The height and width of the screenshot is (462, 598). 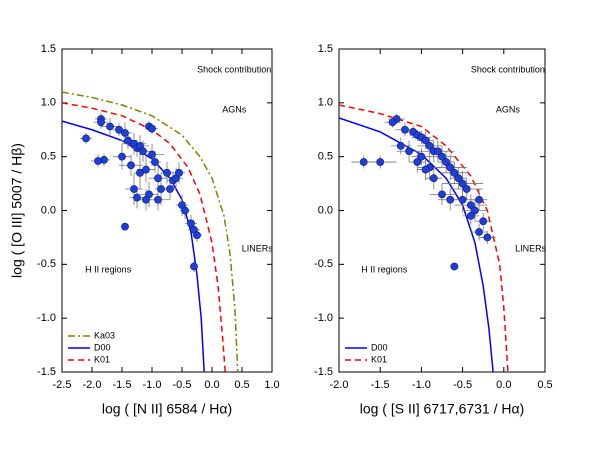 I want to click on y-axis-label: log ( [O III] 5007 / Hβ), so click(x=17, y=210).